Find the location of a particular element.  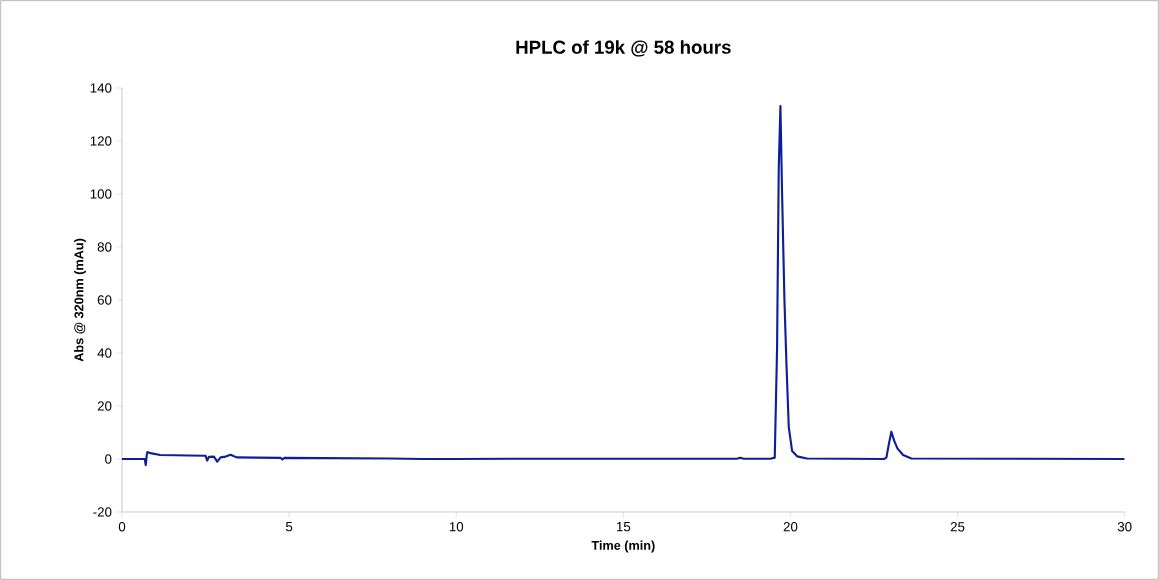

y-tick-label: 40 is located at coordinates (104, 353).